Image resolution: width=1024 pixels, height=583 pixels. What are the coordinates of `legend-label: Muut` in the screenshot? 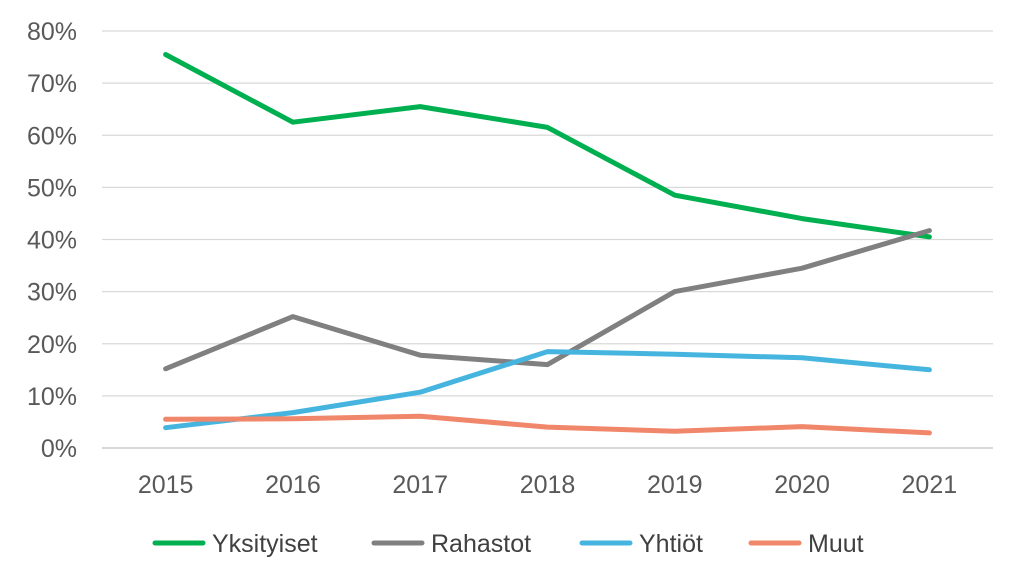 It's located at (836, 544).